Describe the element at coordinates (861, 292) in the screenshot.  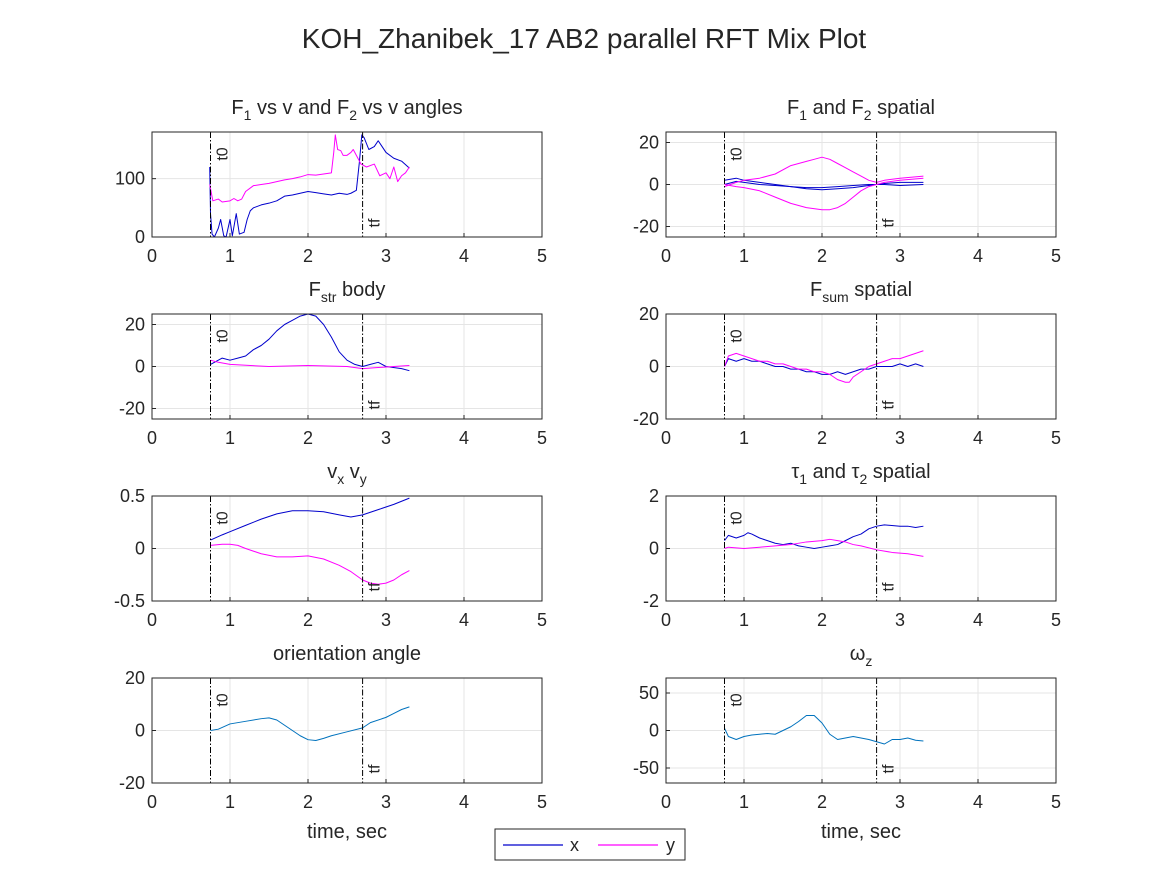
I see `subplot-title: Fsum spatial` at that location.